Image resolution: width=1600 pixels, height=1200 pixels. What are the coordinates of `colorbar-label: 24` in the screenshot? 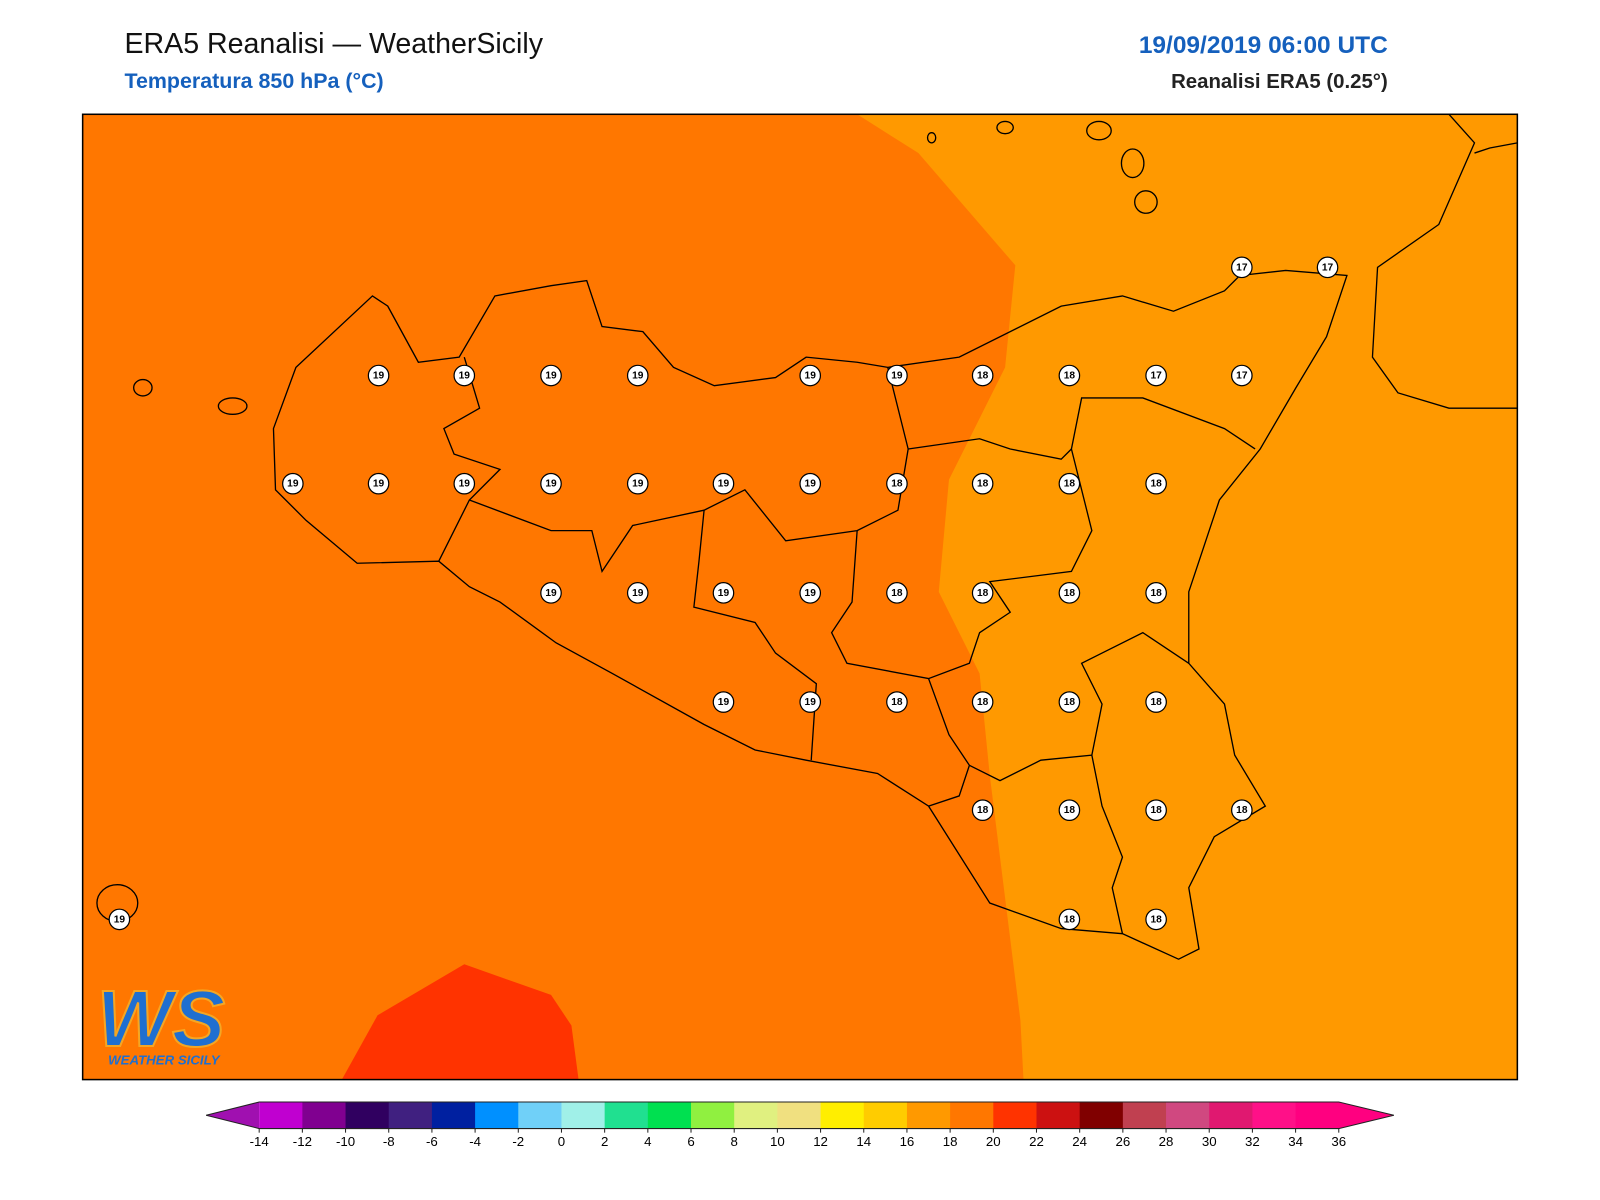 It's located at (1079, 1141).